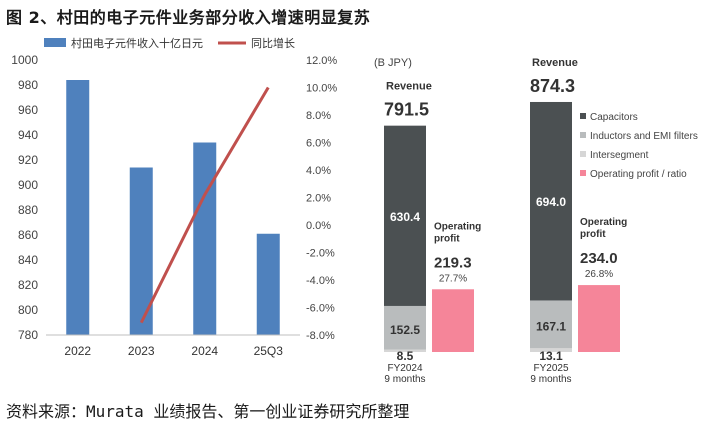 The height and width of the screenshot is (424, 720). I want to click on y-tick-label: 780, so click(28, 335).